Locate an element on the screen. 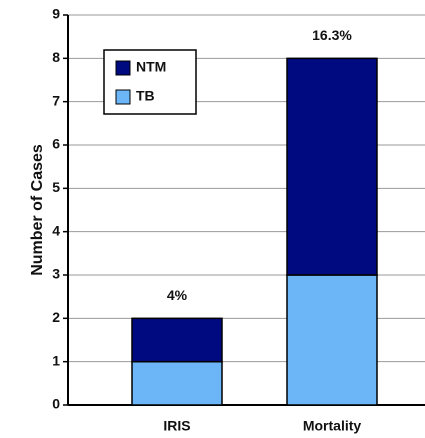  legend-label: NTM is located at coordinates (151, 67).